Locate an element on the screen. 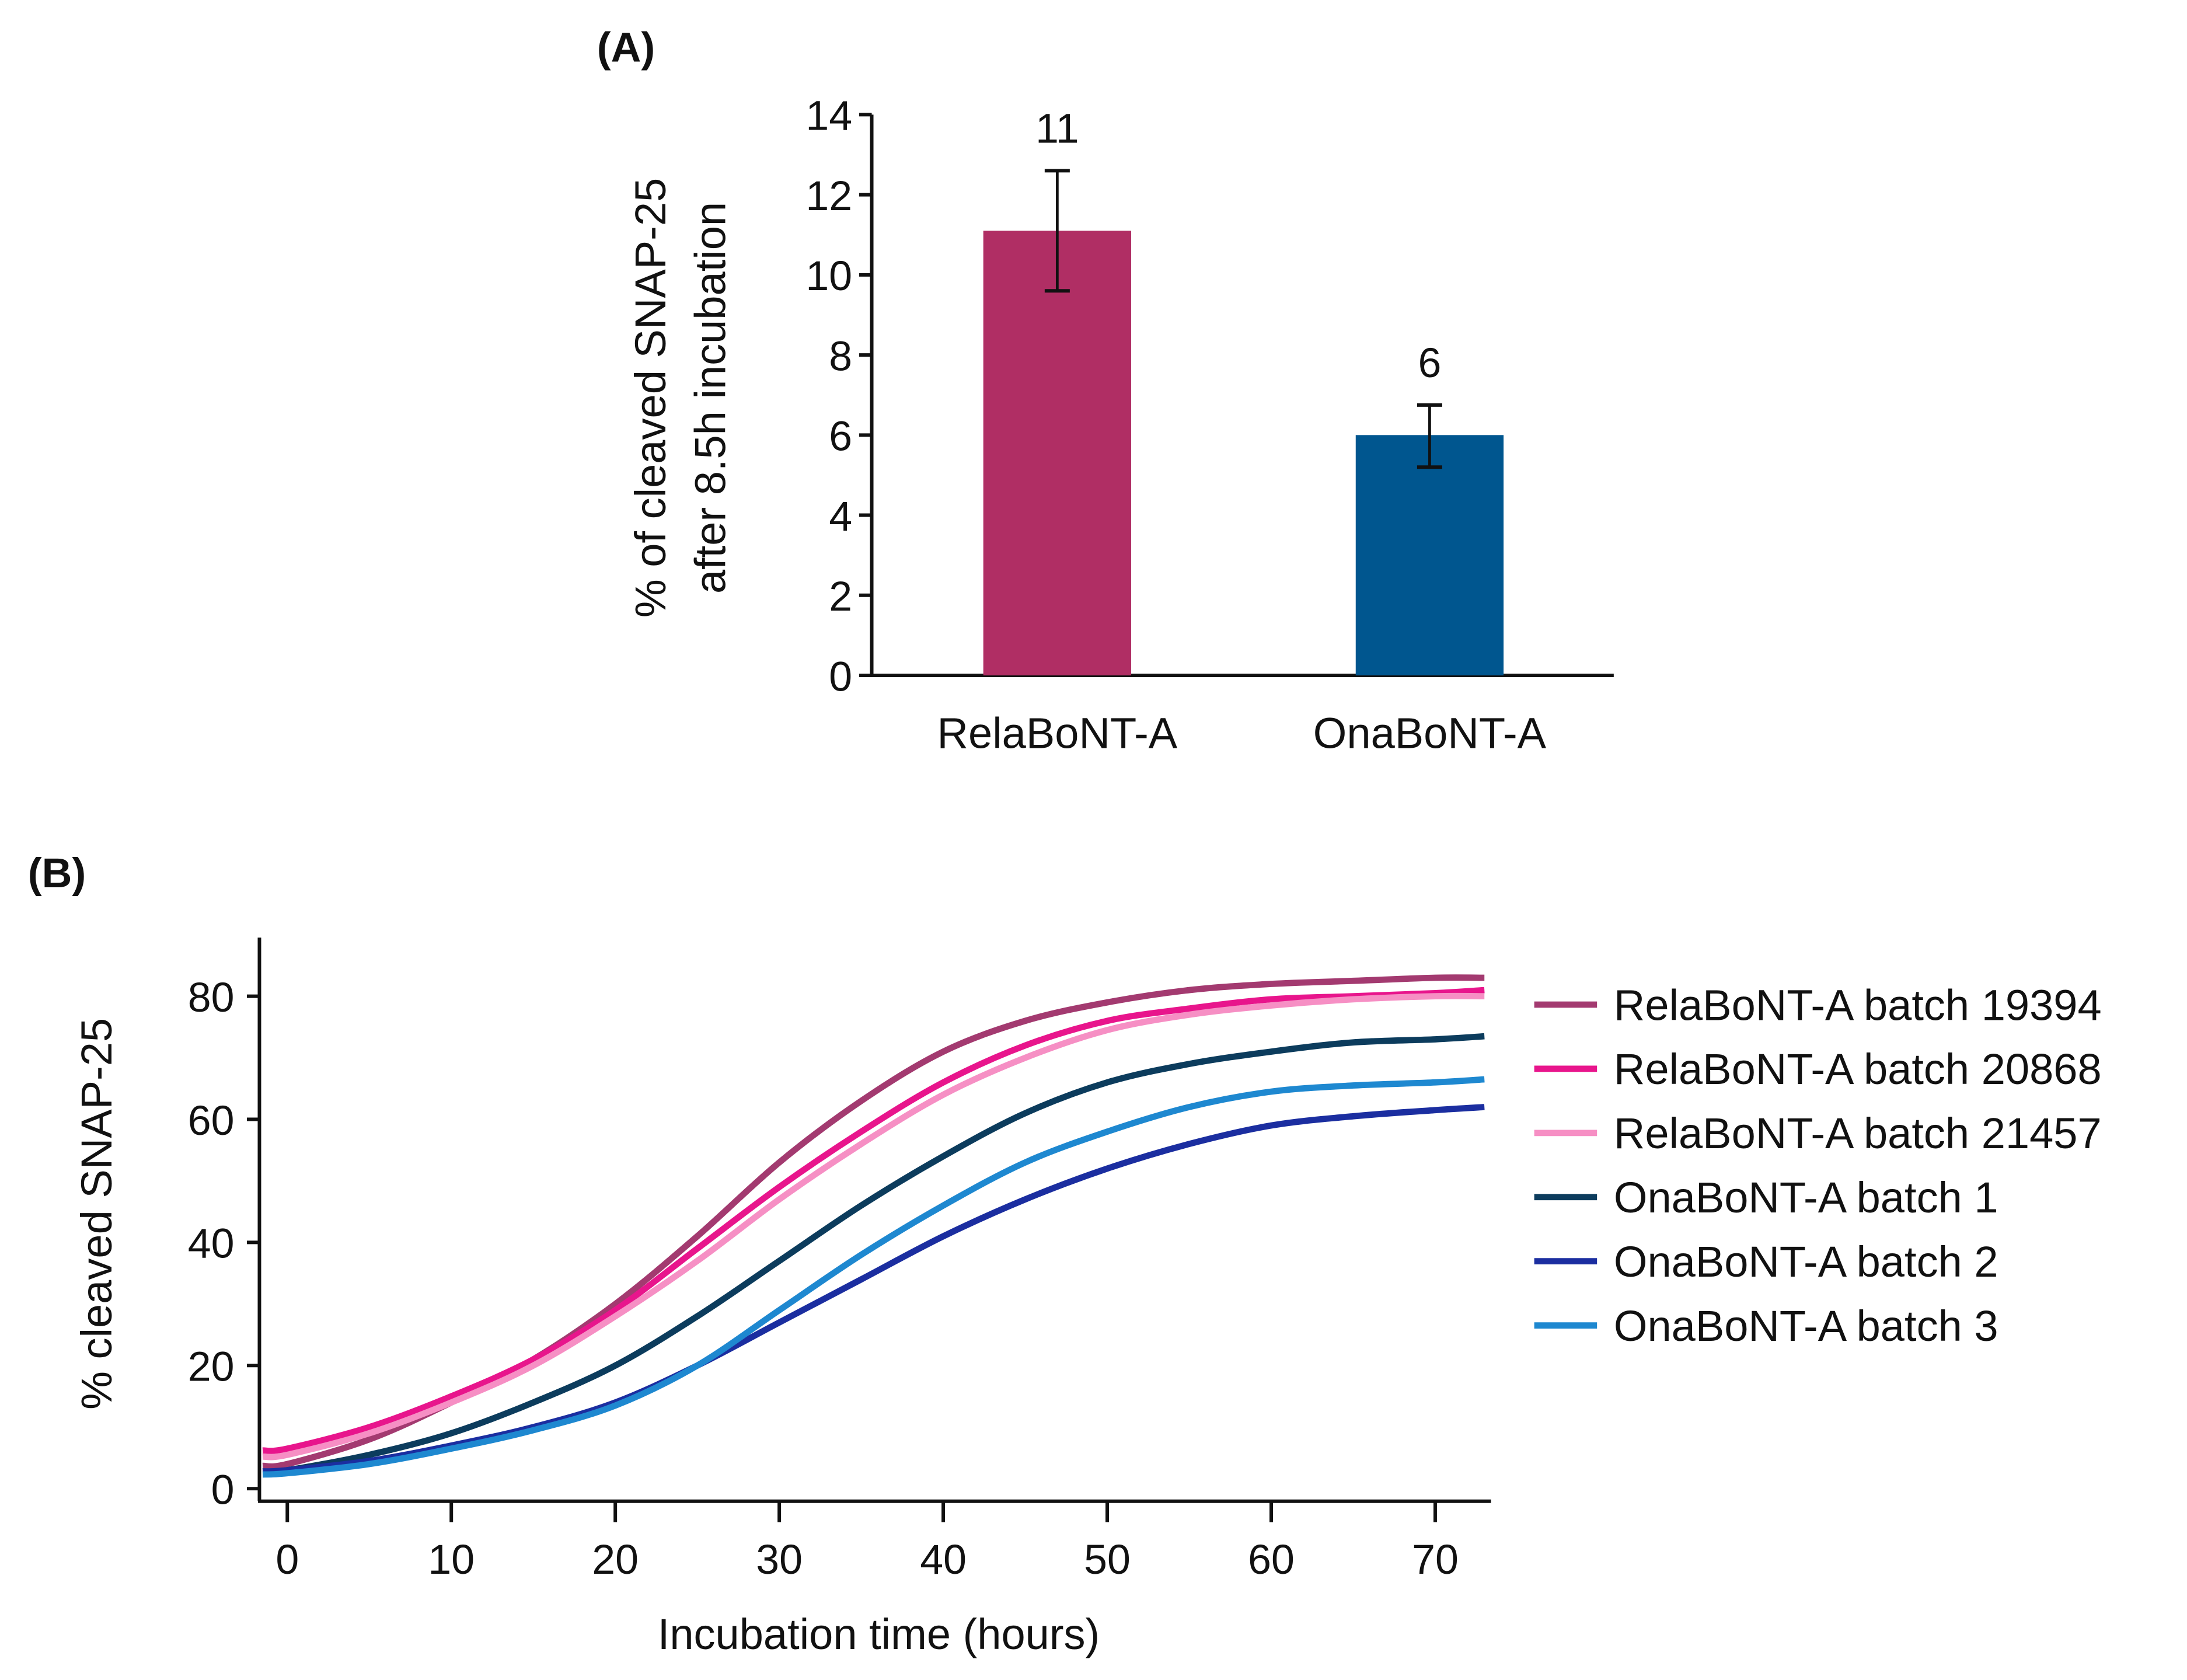  panel-label-b: (B) is located at coordinates (57, 873).